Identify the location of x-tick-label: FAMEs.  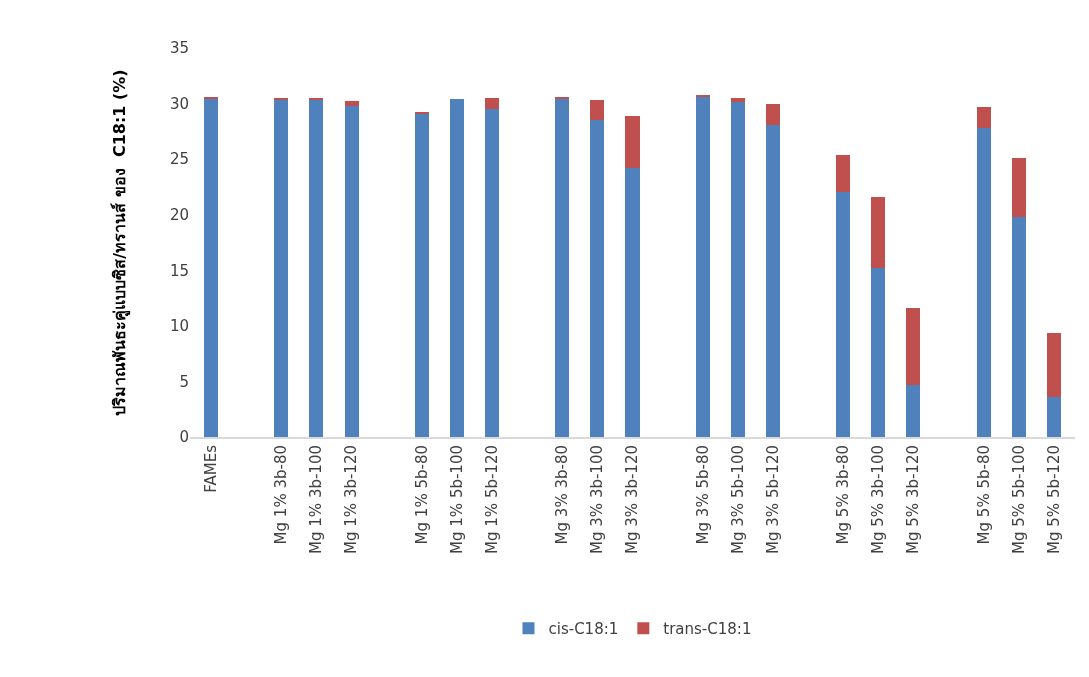
(210, 468).